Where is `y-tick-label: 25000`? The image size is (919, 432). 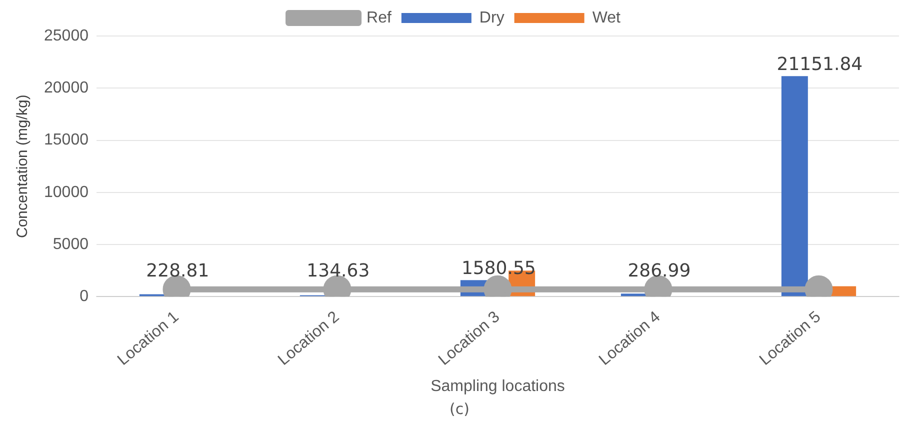 y-tick-label: 25000 is located at coordinates (66, 35).